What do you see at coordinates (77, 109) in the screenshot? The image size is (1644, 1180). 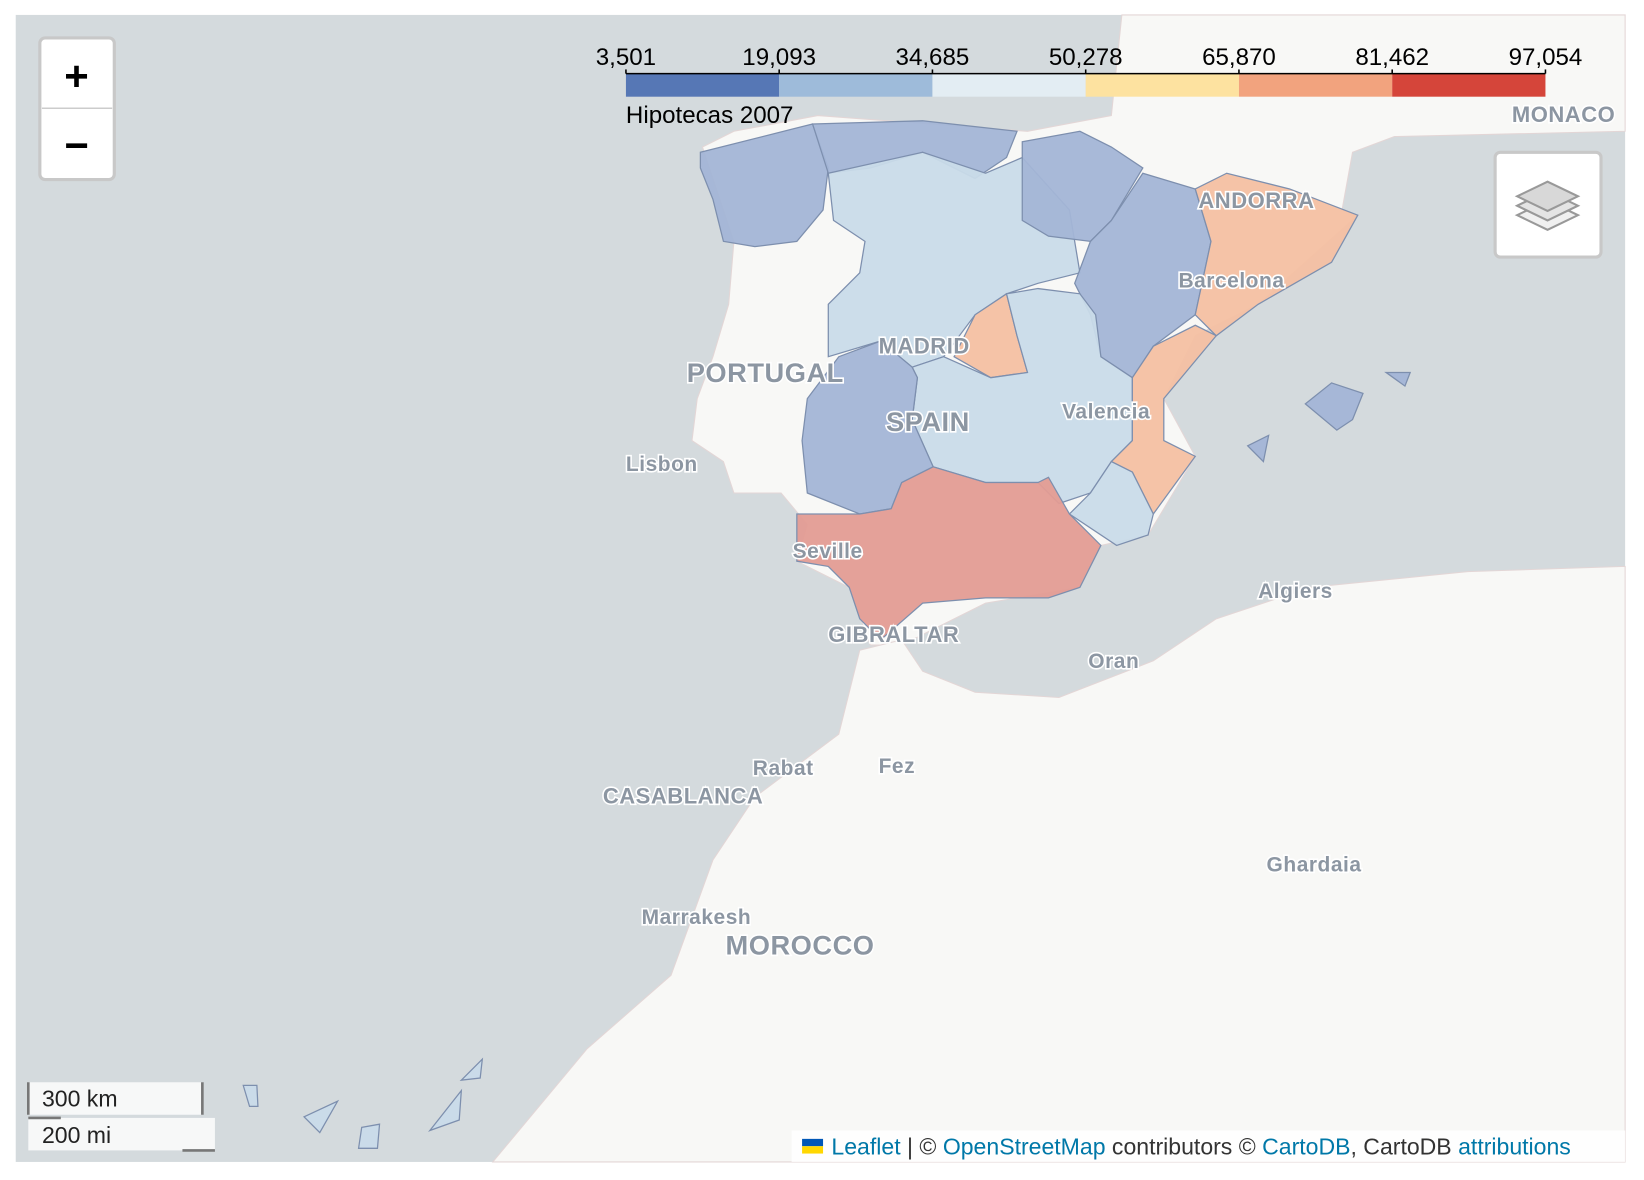 I see `zoom-control: + −` at bounding box center [77, 109].